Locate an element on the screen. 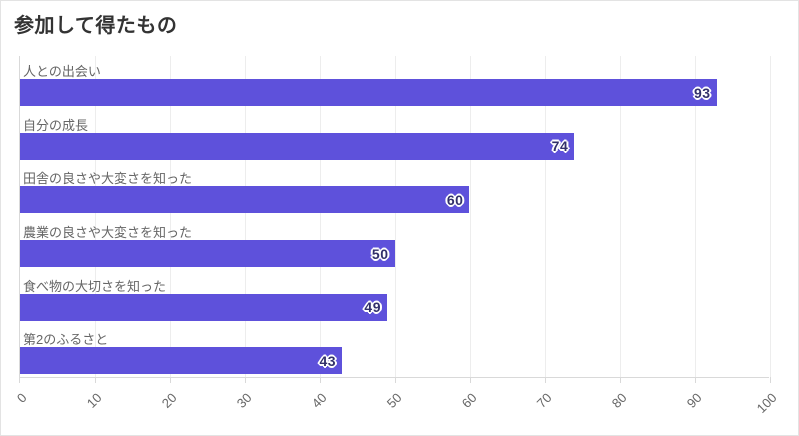 Image resolution: width=799 pixels, height=436 pixels. bar-value-label: 60 is located at coordinates (455, 199).